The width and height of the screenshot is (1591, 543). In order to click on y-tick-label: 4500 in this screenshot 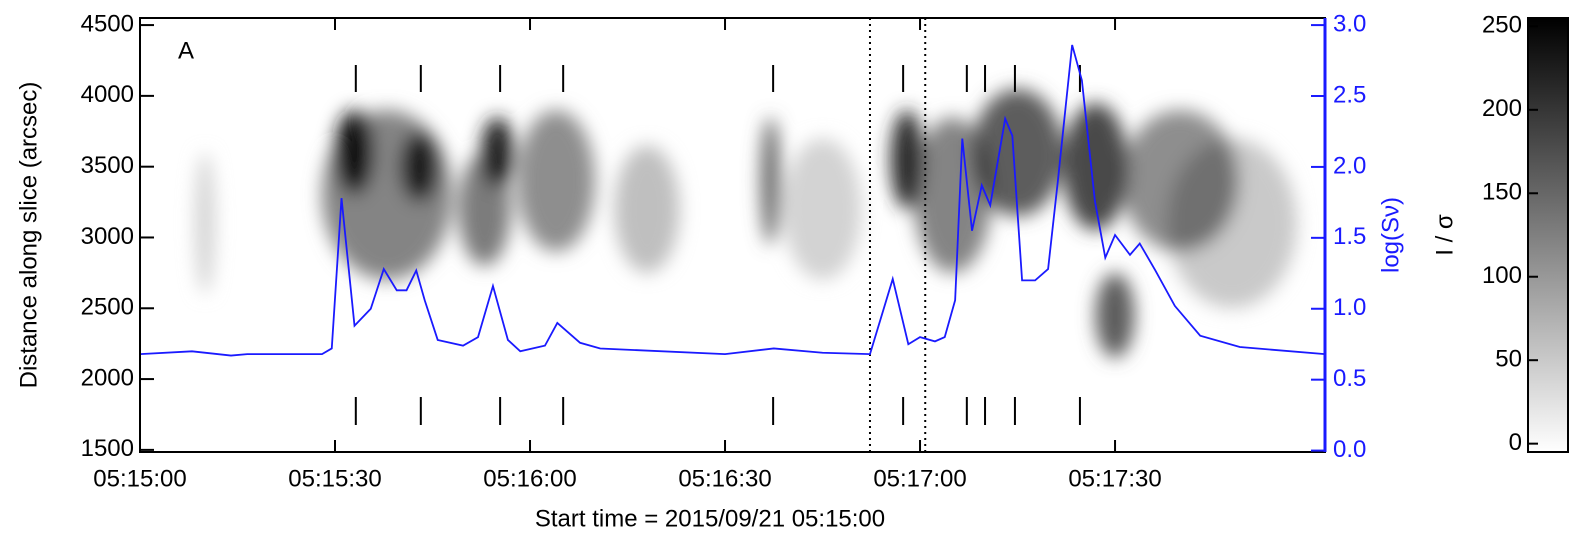, I will do `click(107, 23)`.